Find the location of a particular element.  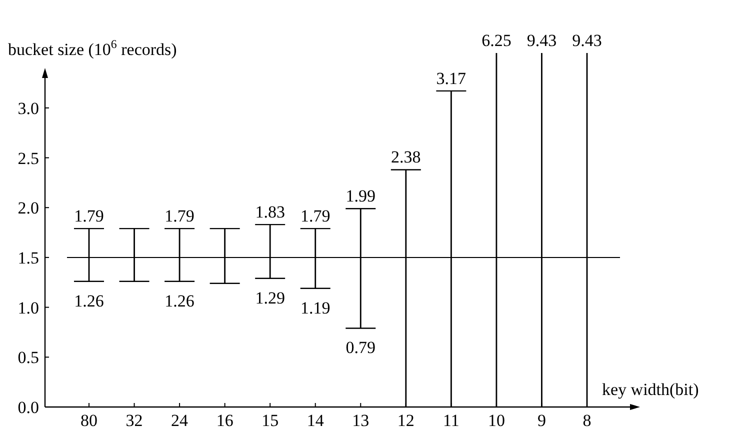

x-tick-label: 14 is located at coordinates (315, 420).